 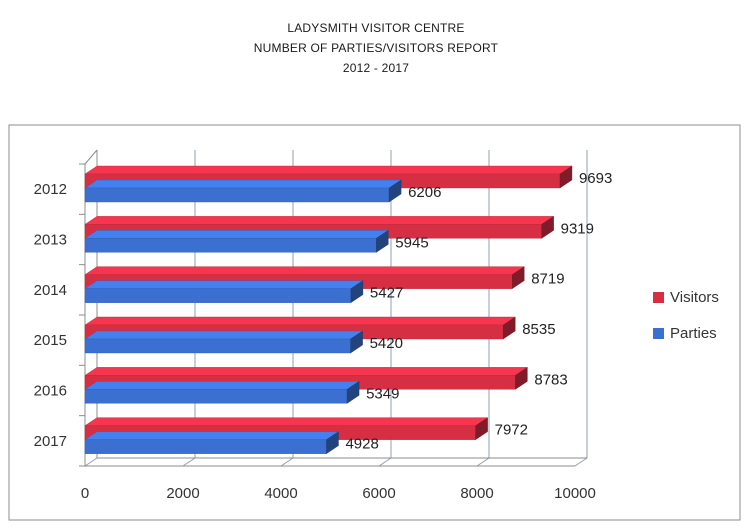 I want to click on report-period: 2012 - 2017, so click(x=376, y=68).